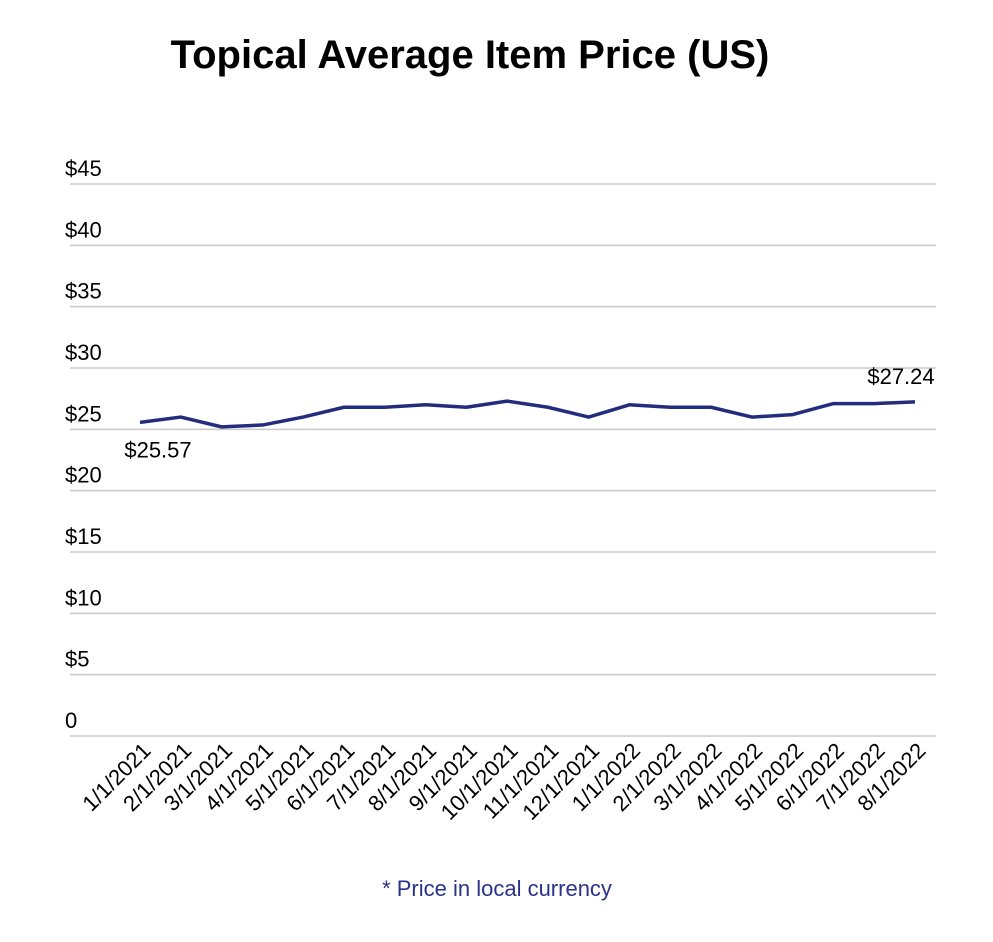 This screenshot has height=942, width=993. Describe the element at coordinates (77, 659) in the screenshot. I see `y-tick-label: $5` at that location.